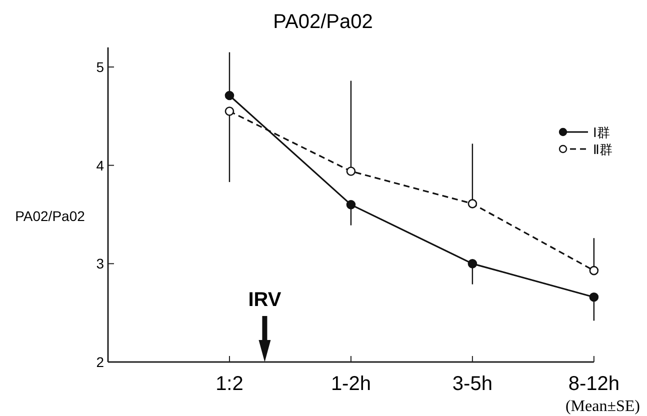  Describe the element at coordinates (350, 384) in the screenshot. I see `x-tick-label: 1-2h` at that location.